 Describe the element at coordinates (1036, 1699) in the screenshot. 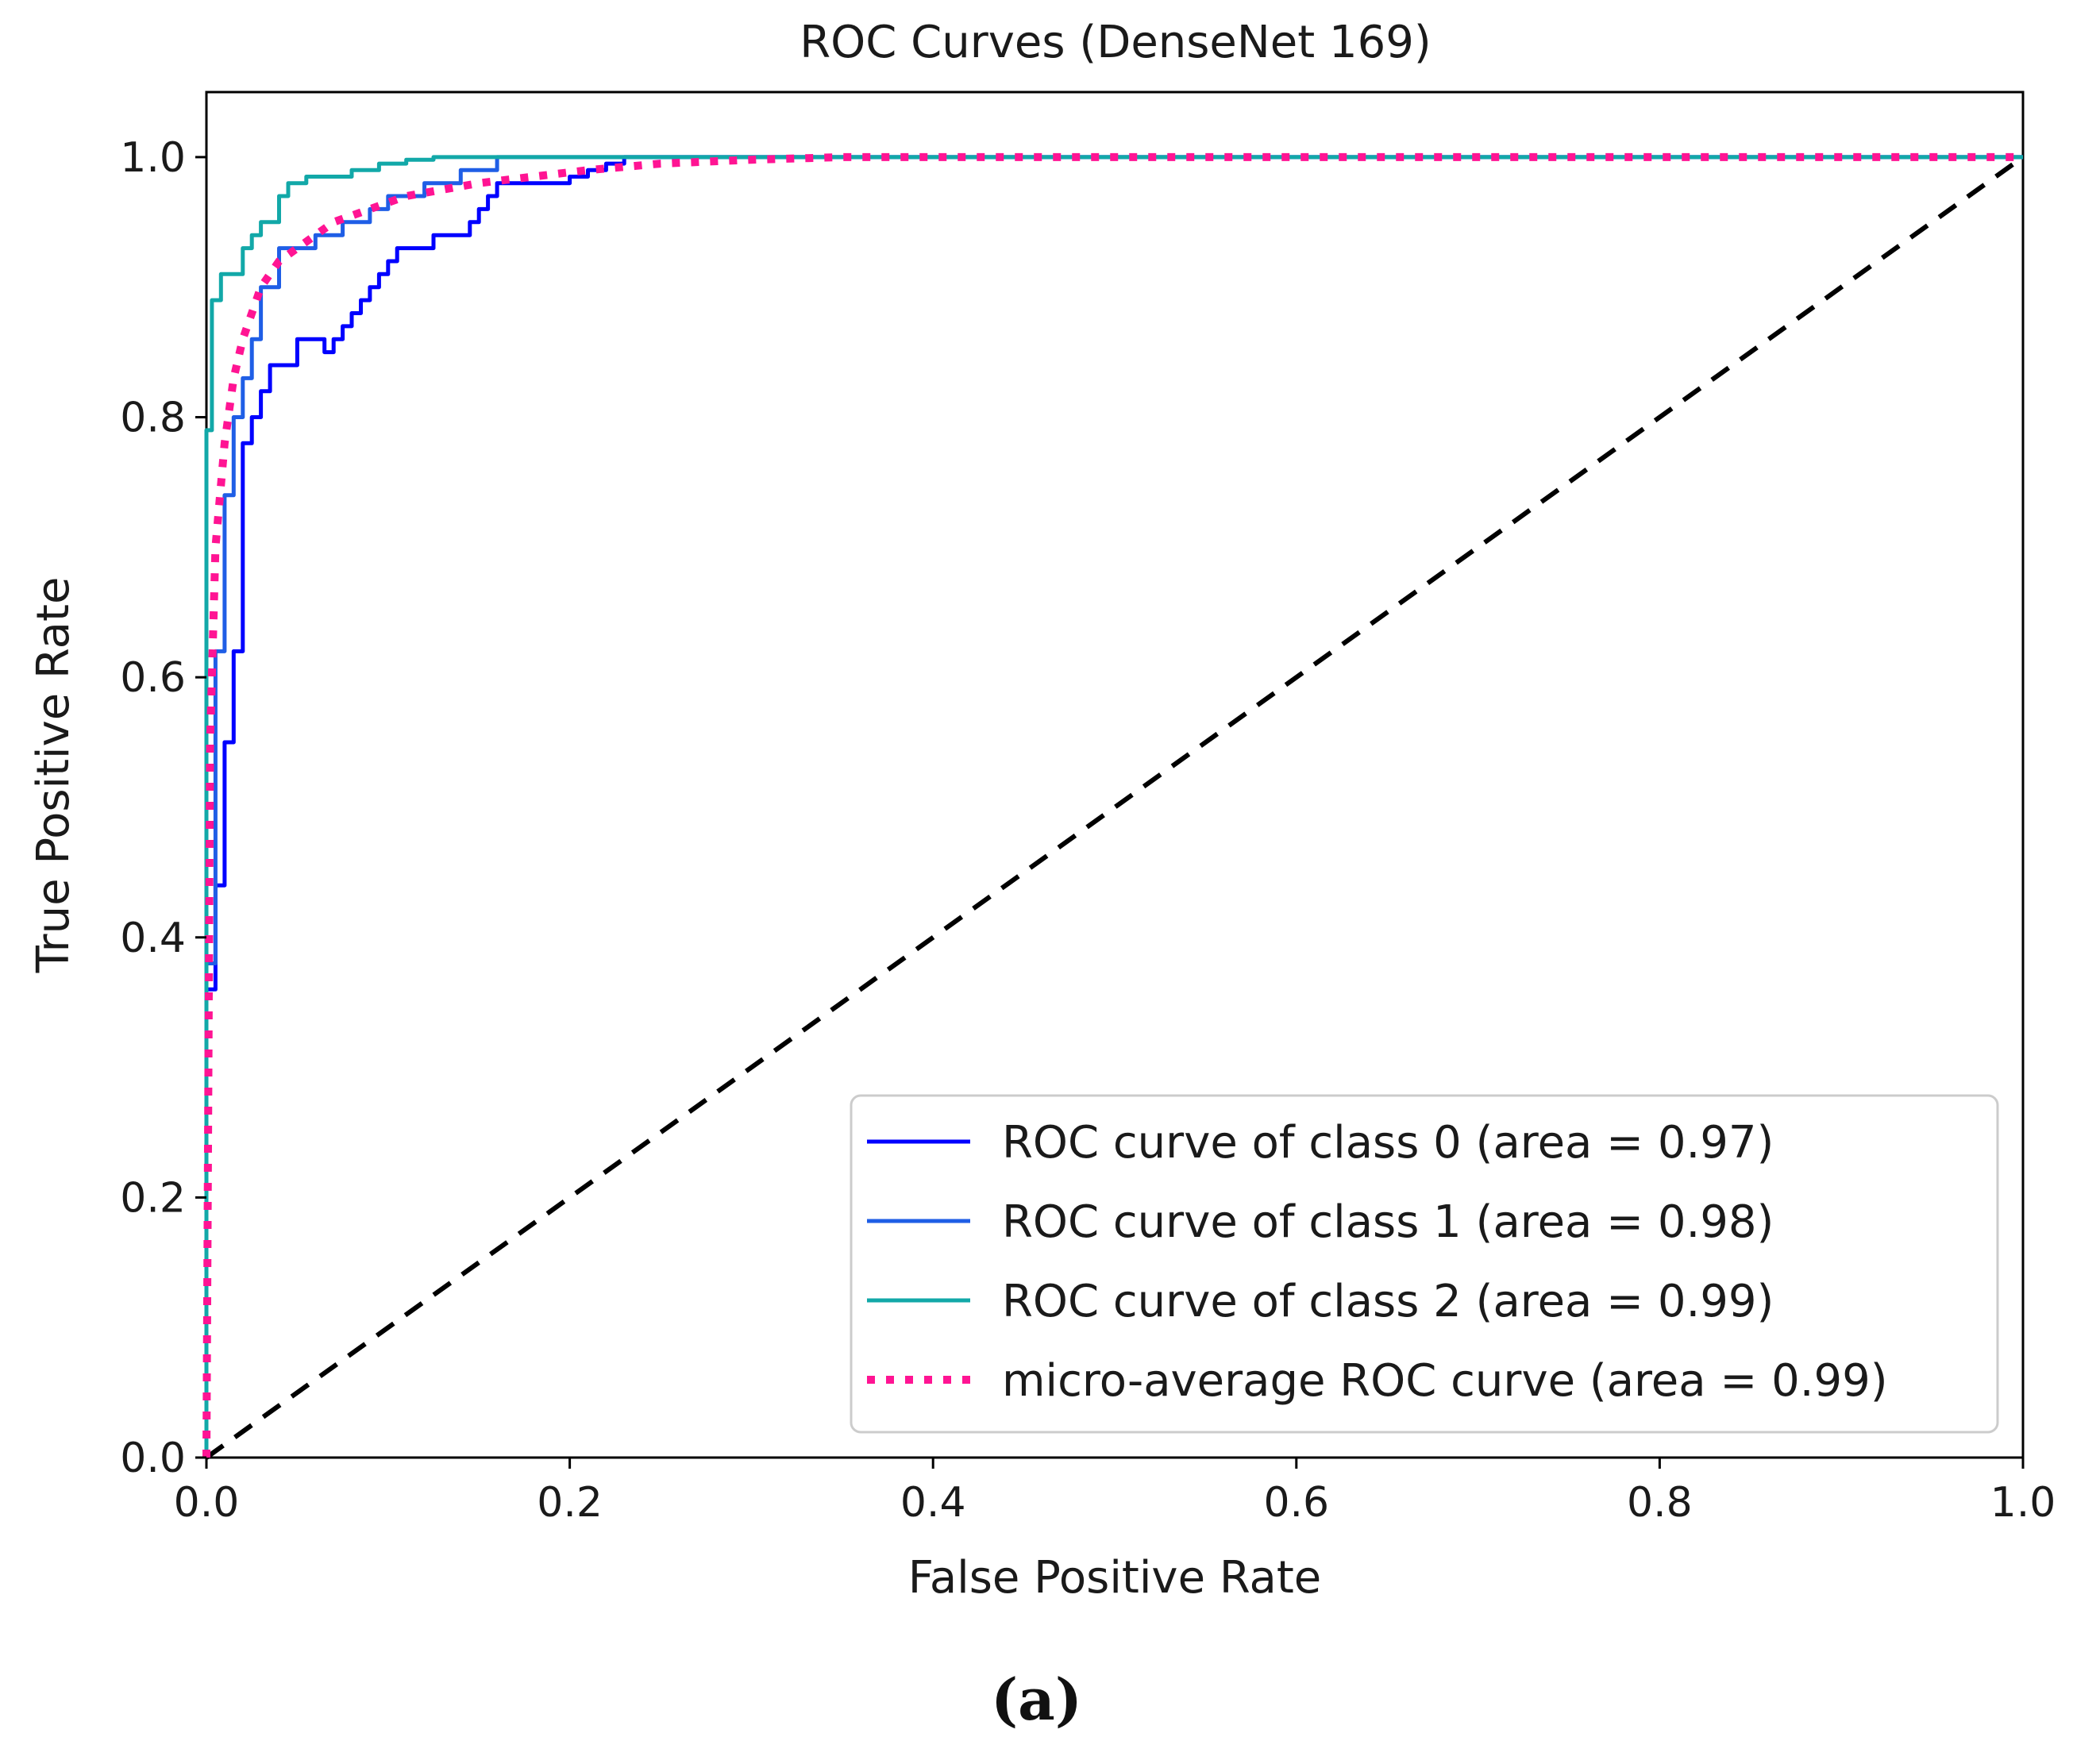

I see `figure-caption: (a)` at that location.